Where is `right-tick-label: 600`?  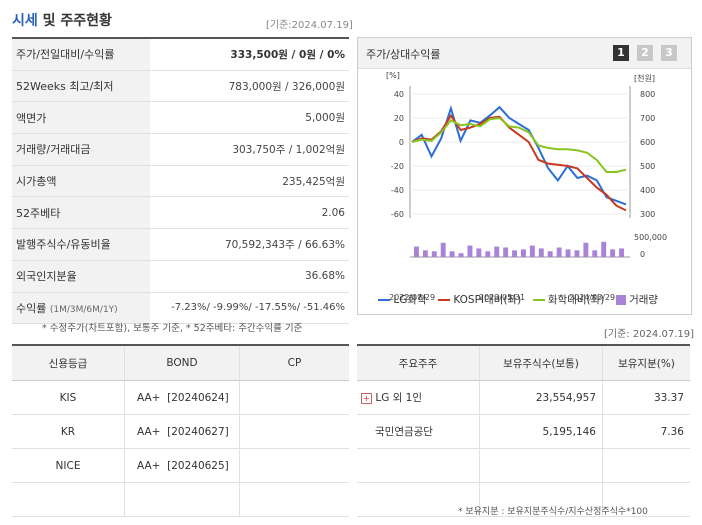
right-tick-label: 600 is located at coordinates (647, 142).